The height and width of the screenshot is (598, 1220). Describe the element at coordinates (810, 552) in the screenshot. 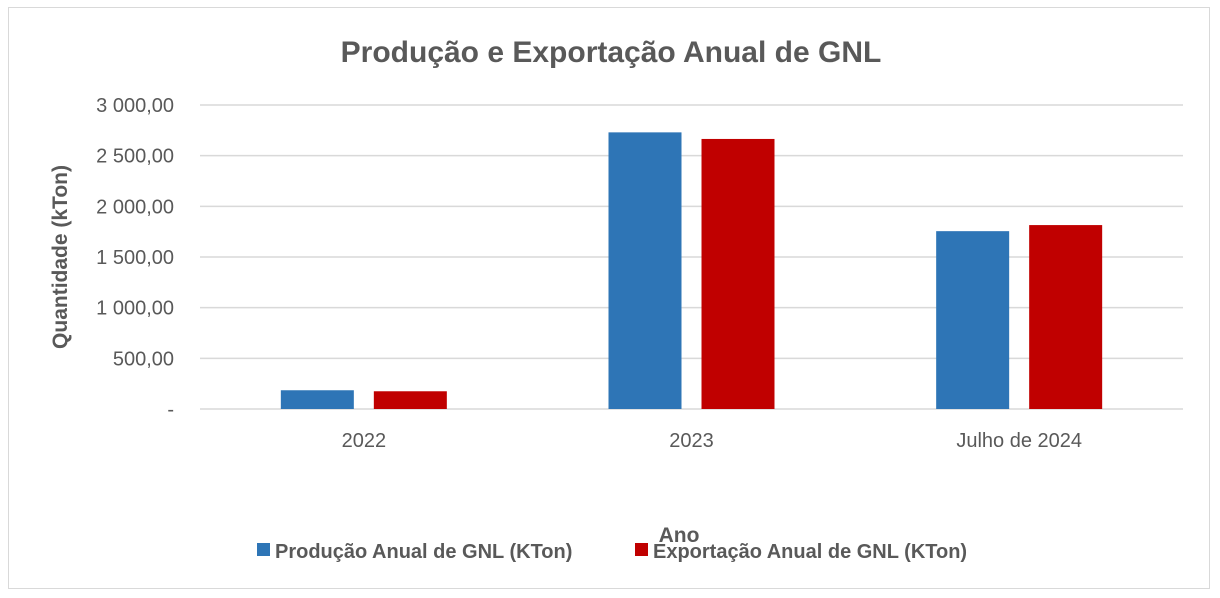

I see `legend-label-exportacao: Exportação Anual de GNL (KTon)` at that location.